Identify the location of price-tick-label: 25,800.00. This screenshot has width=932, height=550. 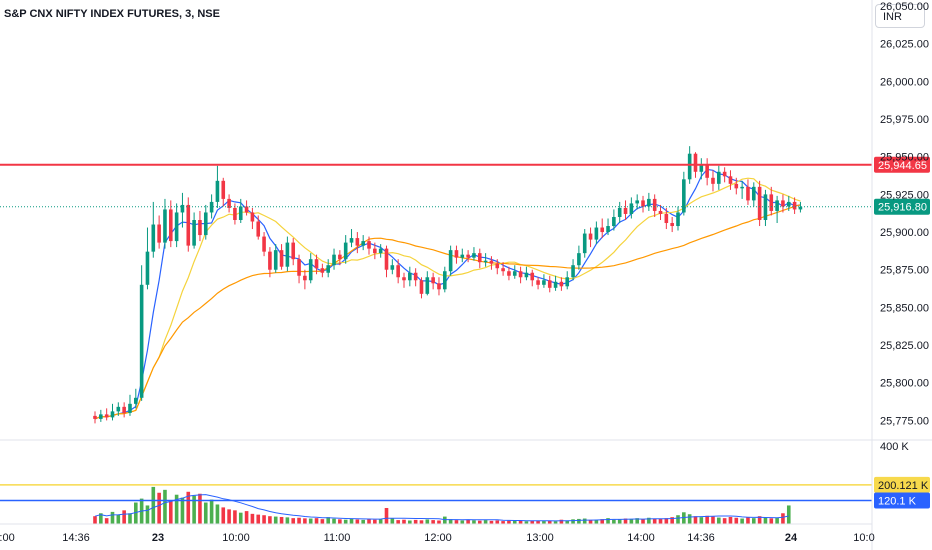
(904, 384).